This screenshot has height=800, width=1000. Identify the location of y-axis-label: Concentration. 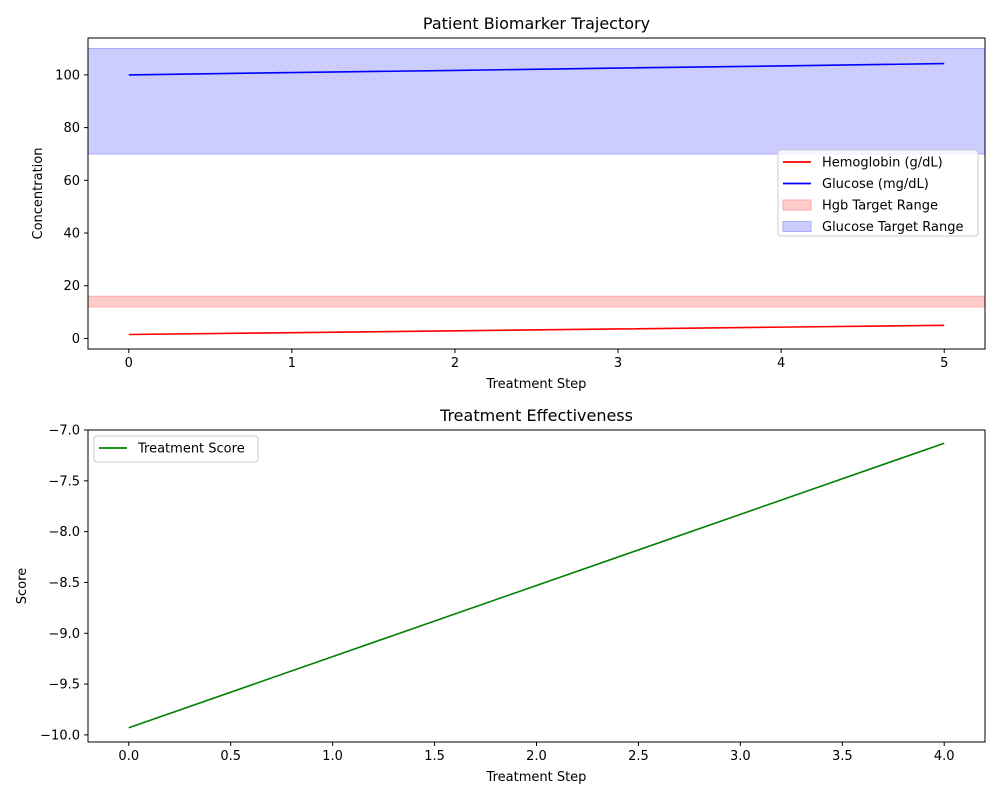
(38, 194).